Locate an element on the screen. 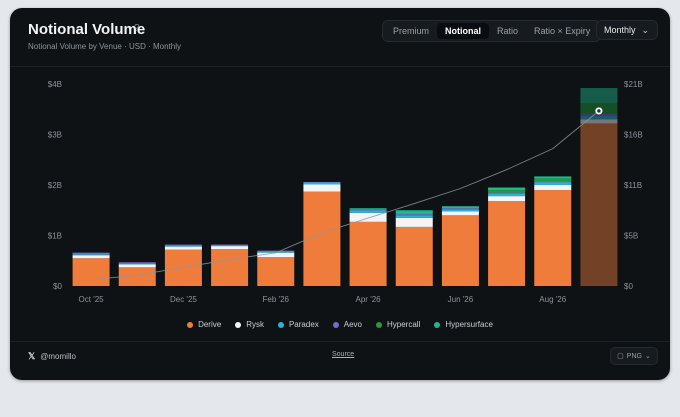 The image size is (680, 417). tab-notional: Notional is located at coordinates (463, 31).